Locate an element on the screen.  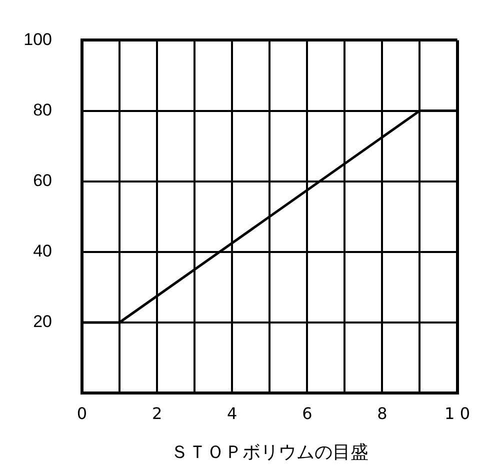
y-tick-label: 100 is located at coordinates (38, 39).